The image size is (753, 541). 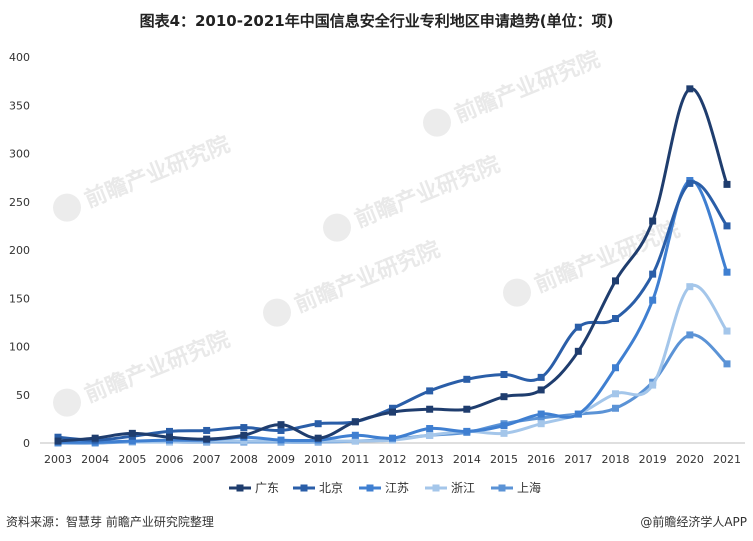 I want to click on y-tick-label: 50, so click(x=23, y=395).